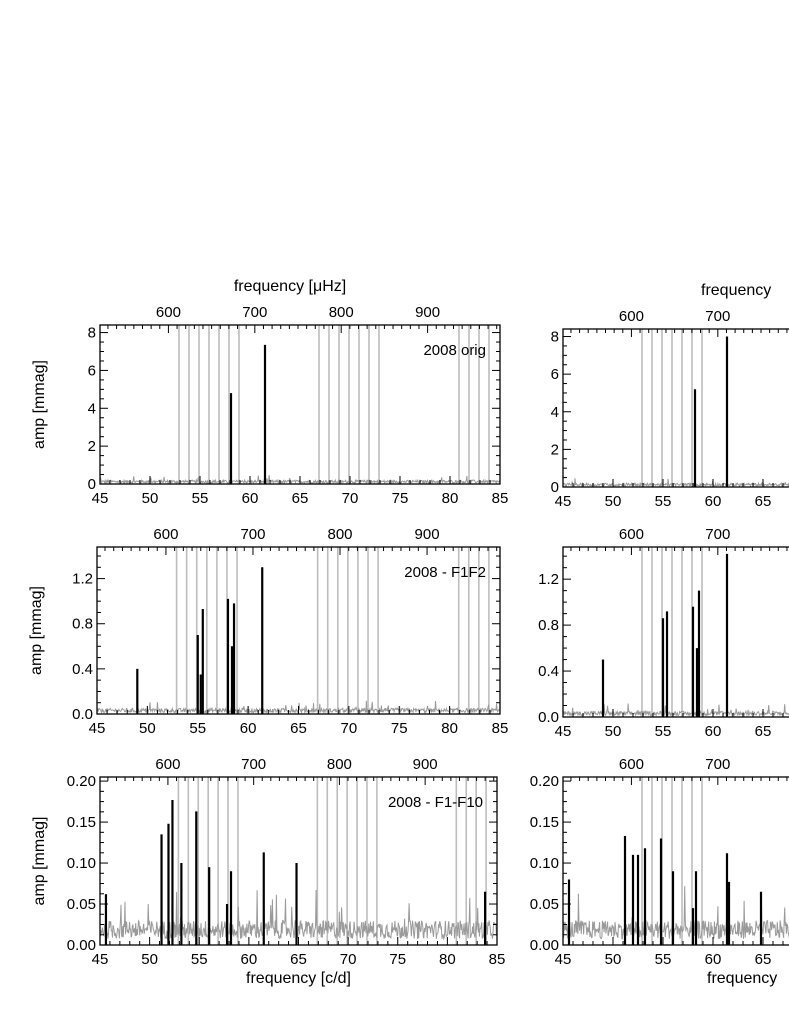 Image resolution: width=789 pixels, height=1021 pixels. Describe the element at coordinates (290, 286) in the screenshot. I see `top-axis-label: frequency [μHz]` at that location.